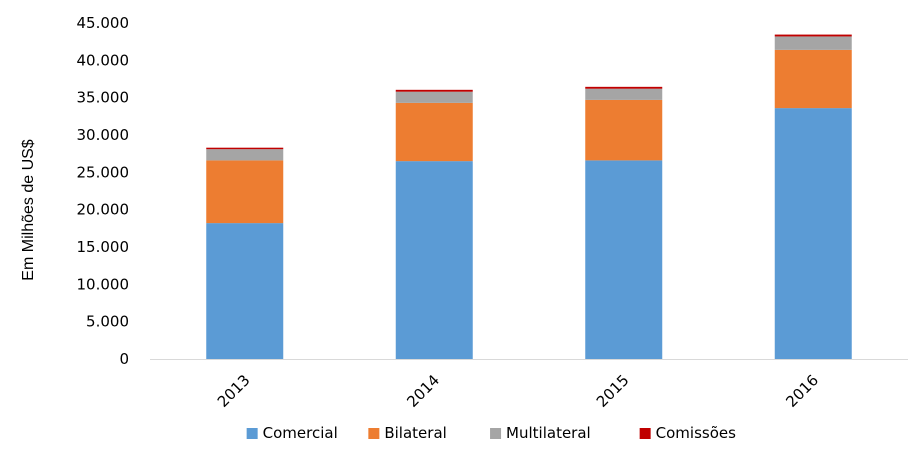  Describe the element at coordinates (415, 433) in the screenshot. I see `legend-label-bilateral: Bilateral` at that location.